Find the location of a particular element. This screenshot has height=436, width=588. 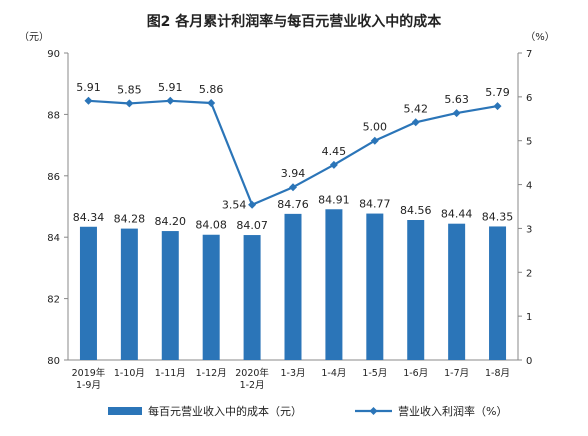

left-tick-label: 84 is located at coordinates (53, 238).